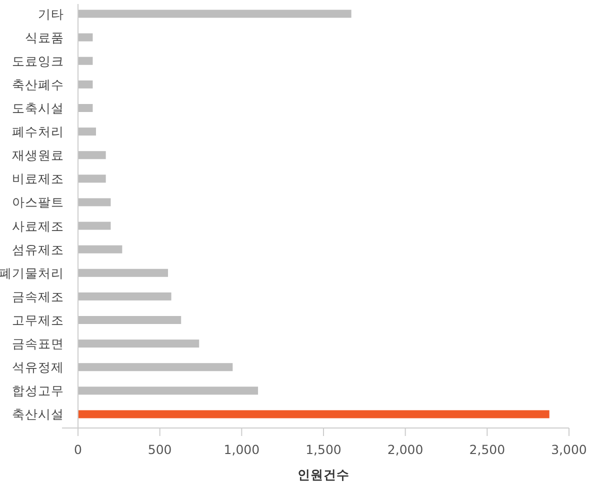  I want to click on x-tick-label: 0, so click(78, 449).